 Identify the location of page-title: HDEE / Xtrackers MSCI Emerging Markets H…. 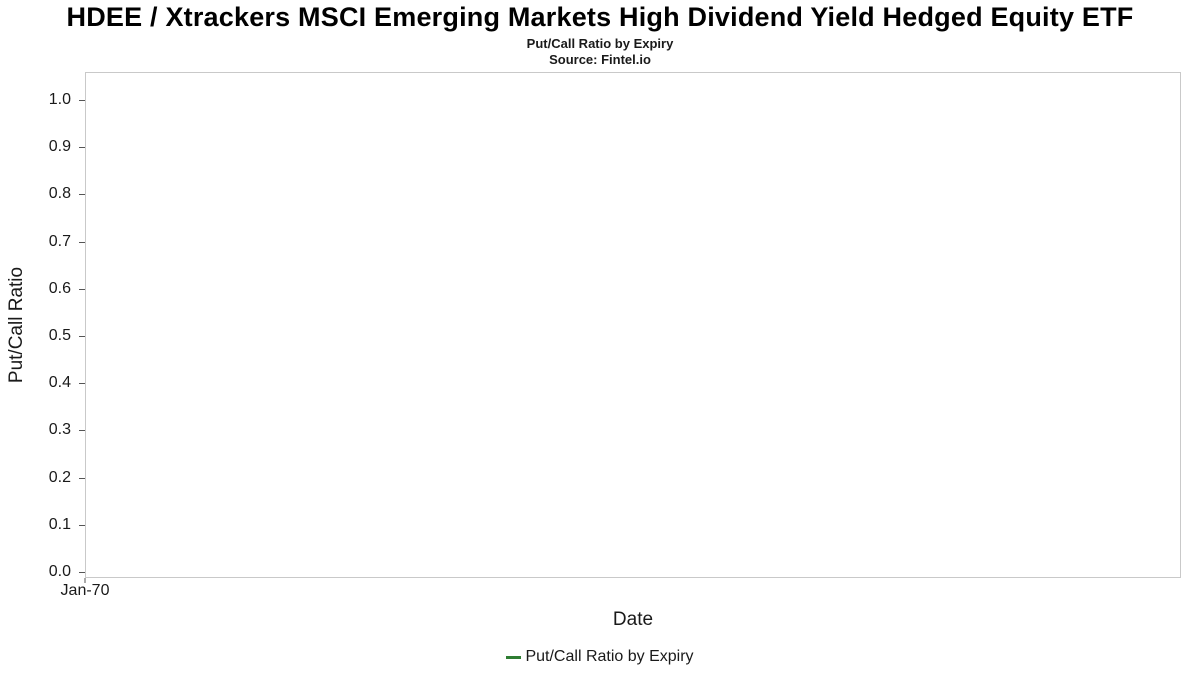
(600, 17).